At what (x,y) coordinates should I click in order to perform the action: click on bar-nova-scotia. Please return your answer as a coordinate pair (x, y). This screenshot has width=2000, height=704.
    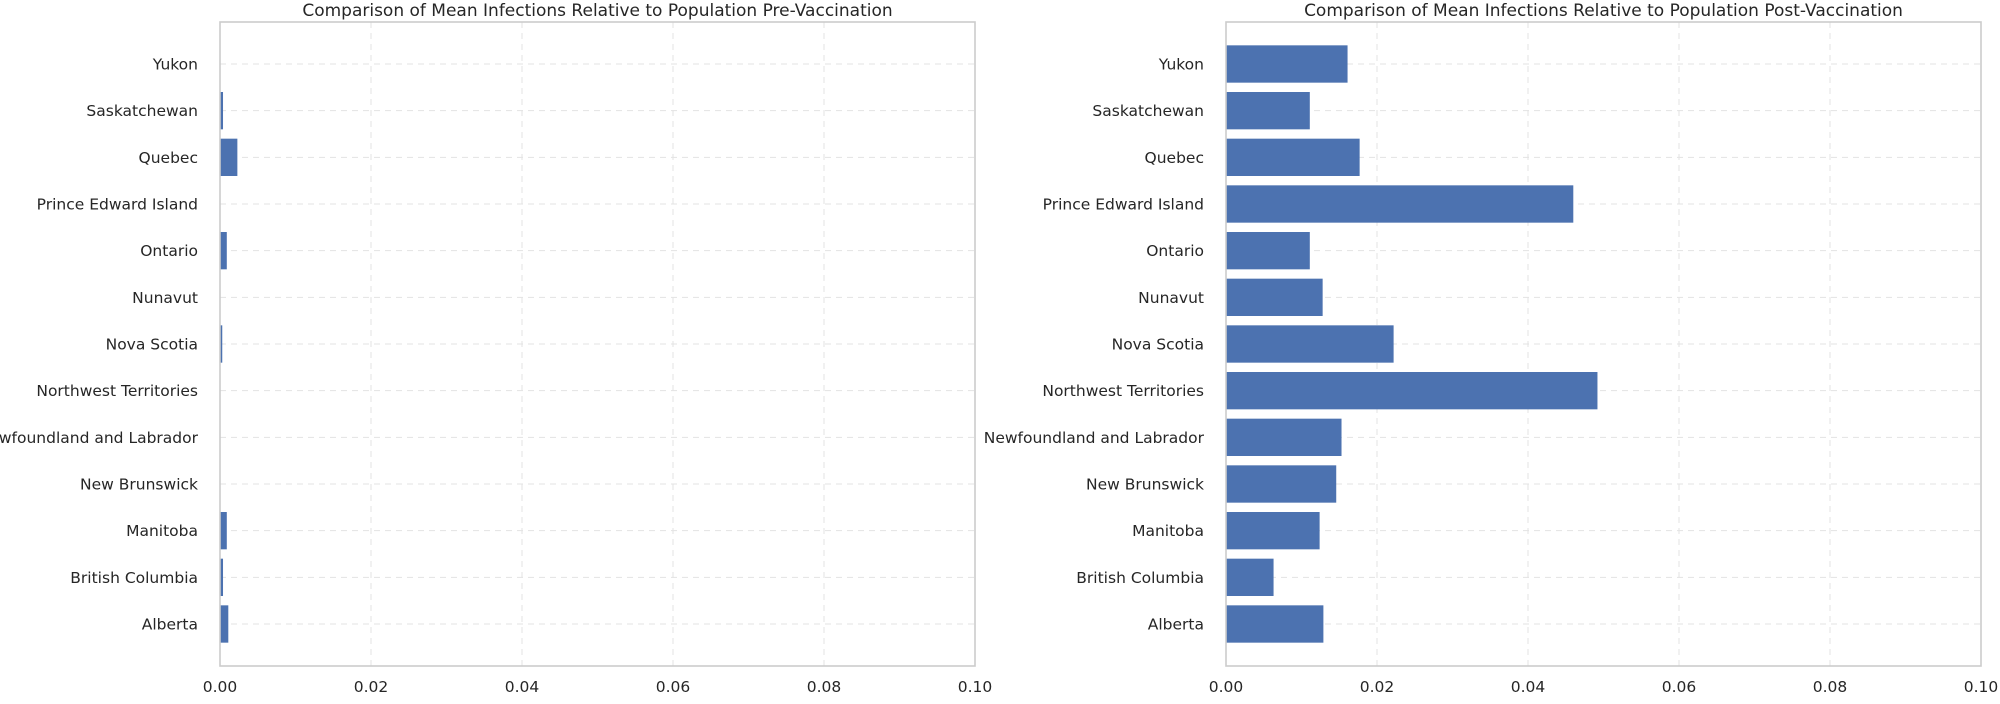
    Looking at the image, I should click on (1310, 343).